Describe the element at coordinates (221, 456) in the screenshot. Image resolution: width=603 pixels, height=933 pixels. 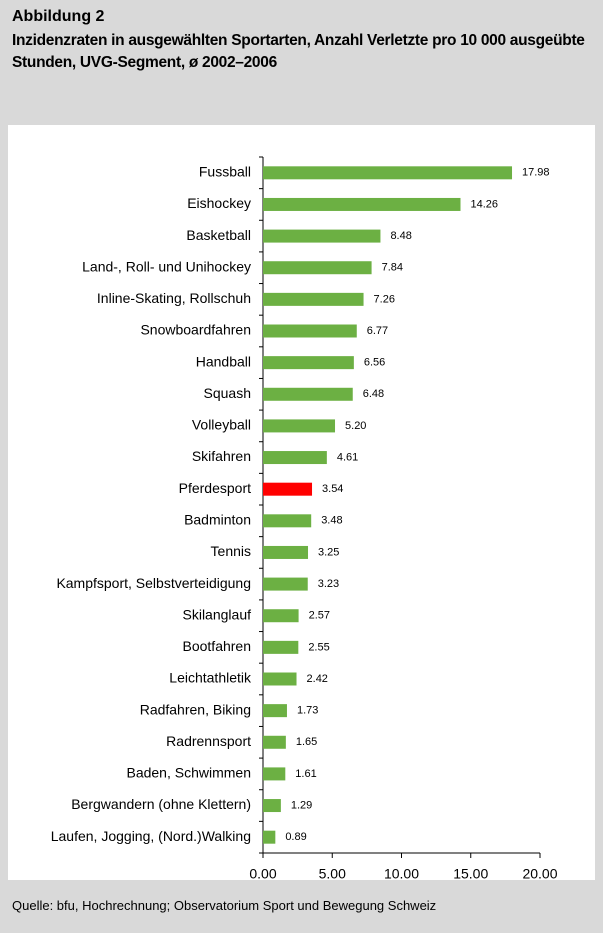
I see `y-tick-label: Skifahren` at that location.